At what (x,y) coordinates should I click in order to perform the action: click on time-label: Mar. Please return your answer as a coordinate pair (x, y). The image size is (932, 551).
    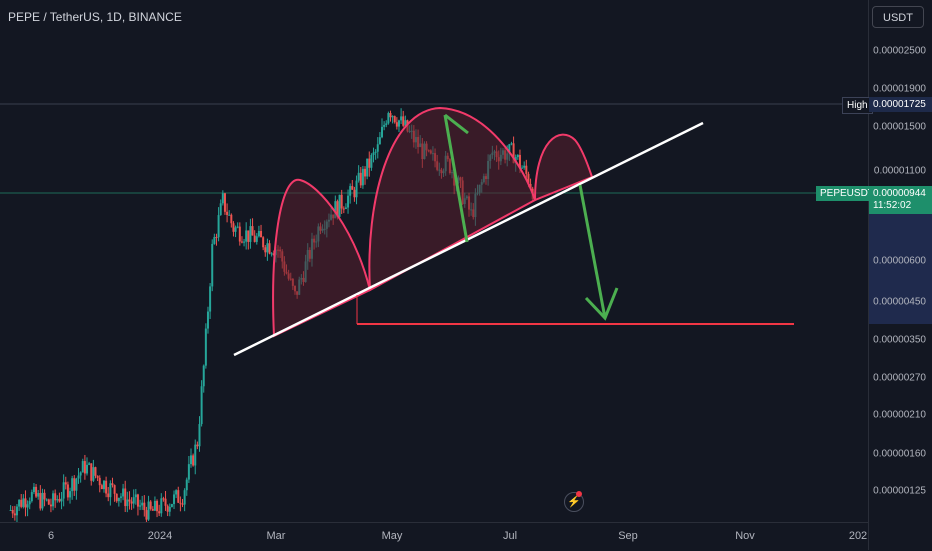
    Looking at the image, I should click on (276, 536).